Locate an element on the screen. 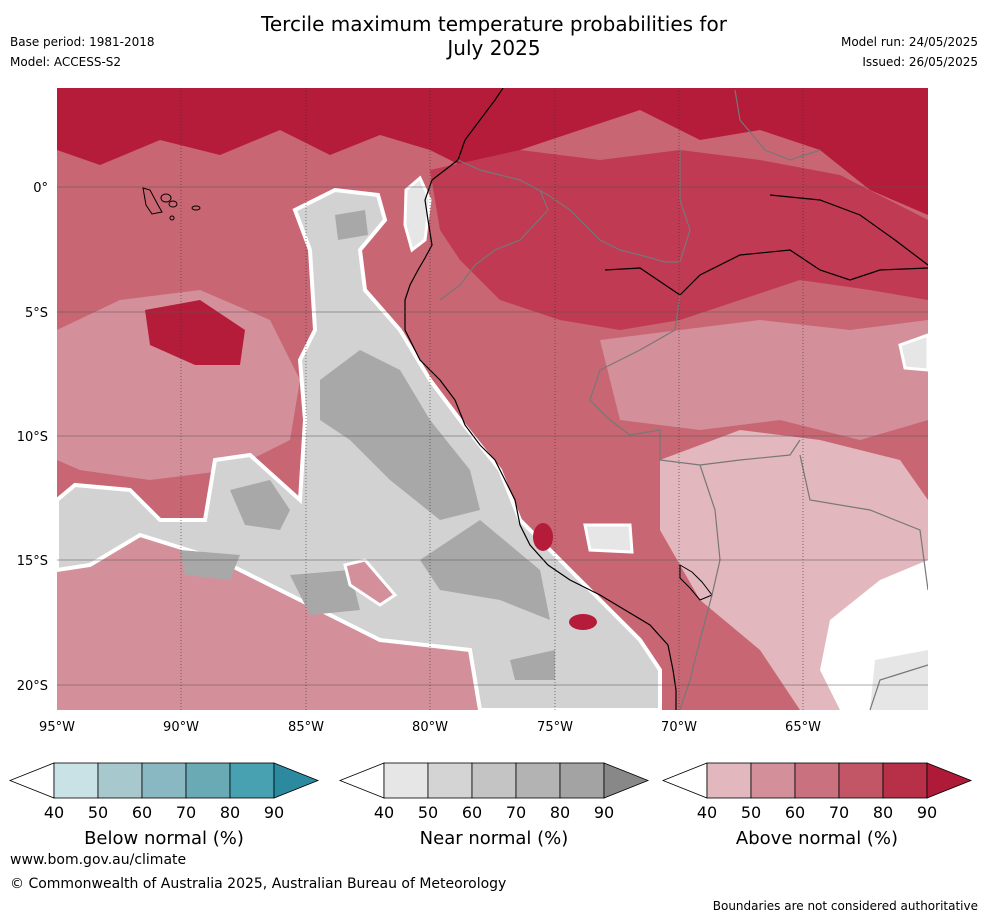  colorbar-1-min-arrow is located at coordinates (361, 780).